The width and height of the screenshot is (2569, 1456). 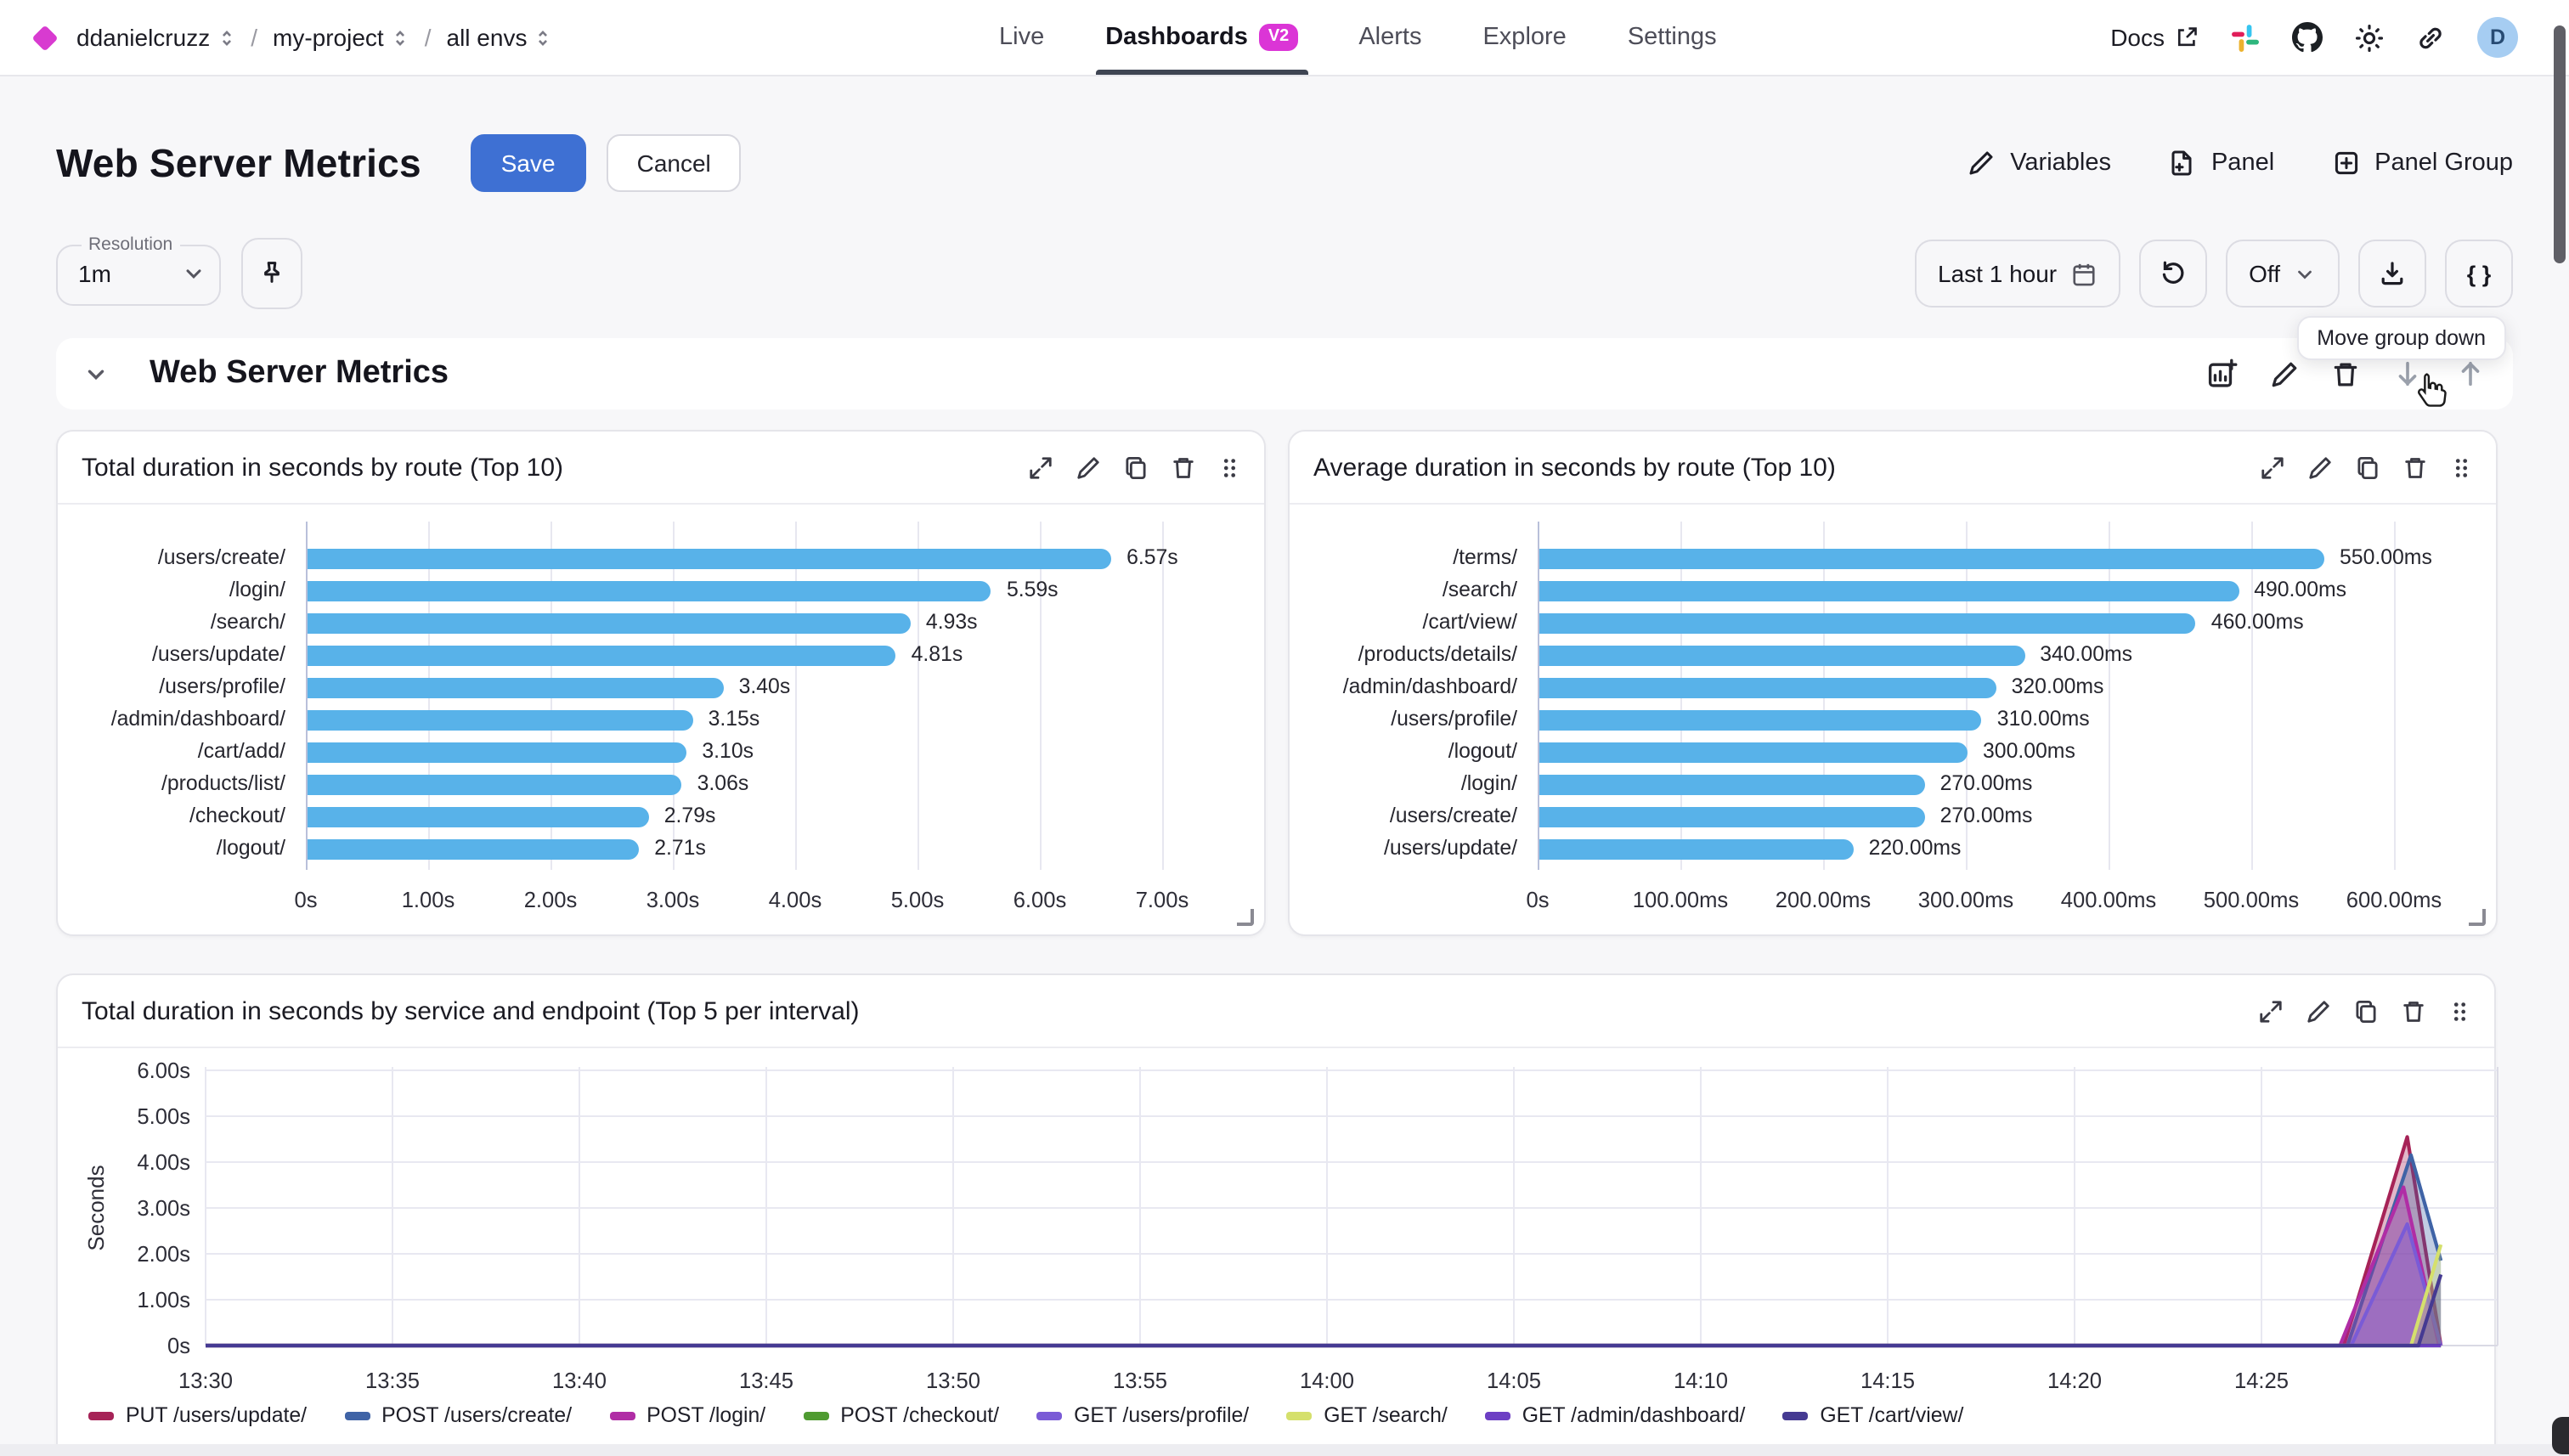 What do you see at coordinates (1386, 1415) in the screenshot?
I see `legend-label: GET /search/` at bounding box center [1386, 1415].